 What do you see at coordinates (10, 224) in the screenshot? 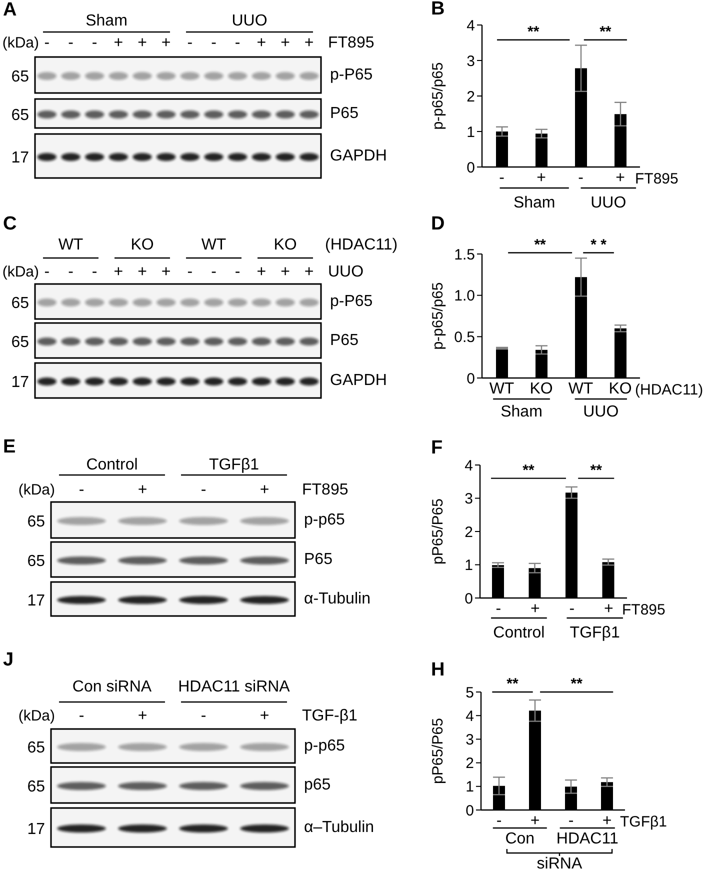
I see `text: C` at bounding box center [10, 224].